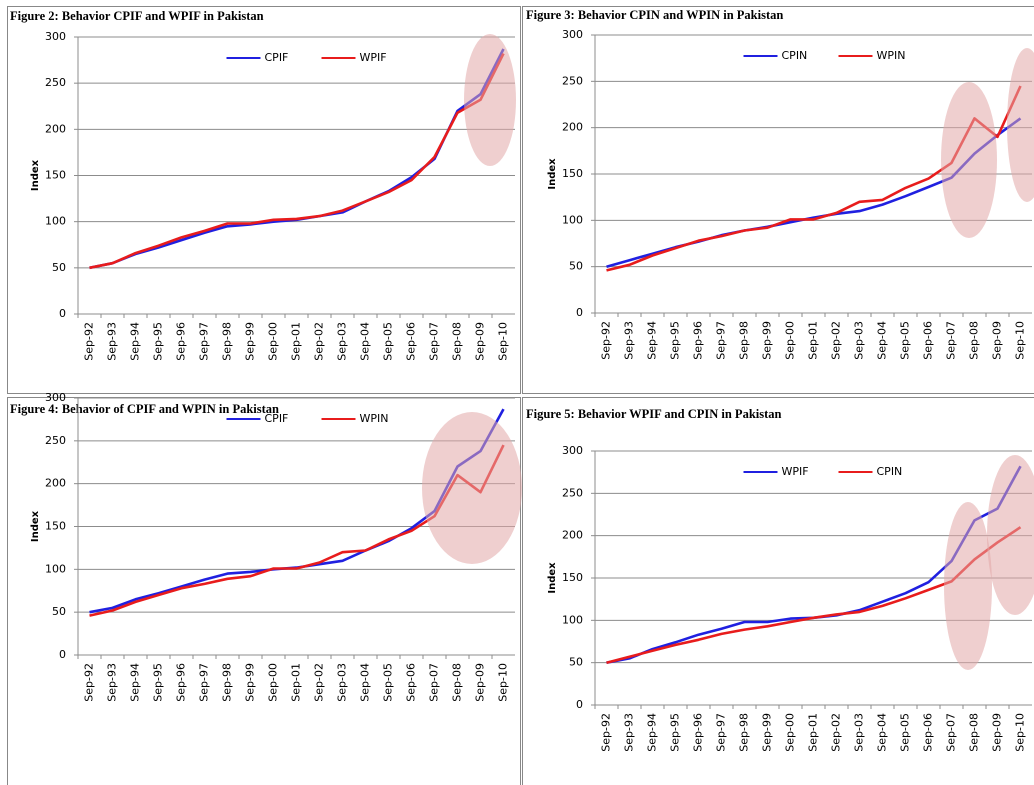 The width and height of the screenshot is (1034, 785). I want to click on x-tick-label: Sep-08, so click(974, 340).